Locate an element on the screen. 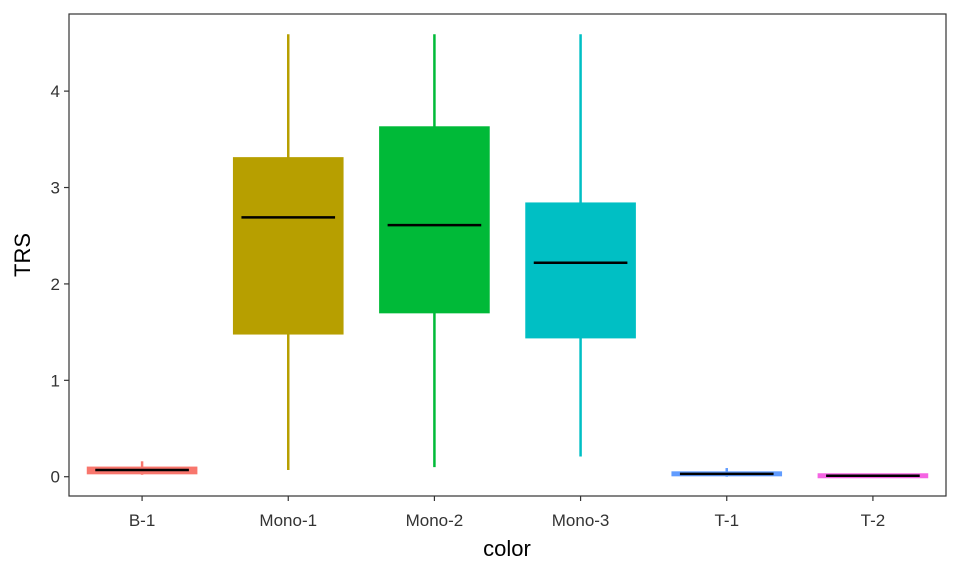 This screenshot has height=576, width=960. x-tick-label: Mono-3 is located at coordinates (581, 520).